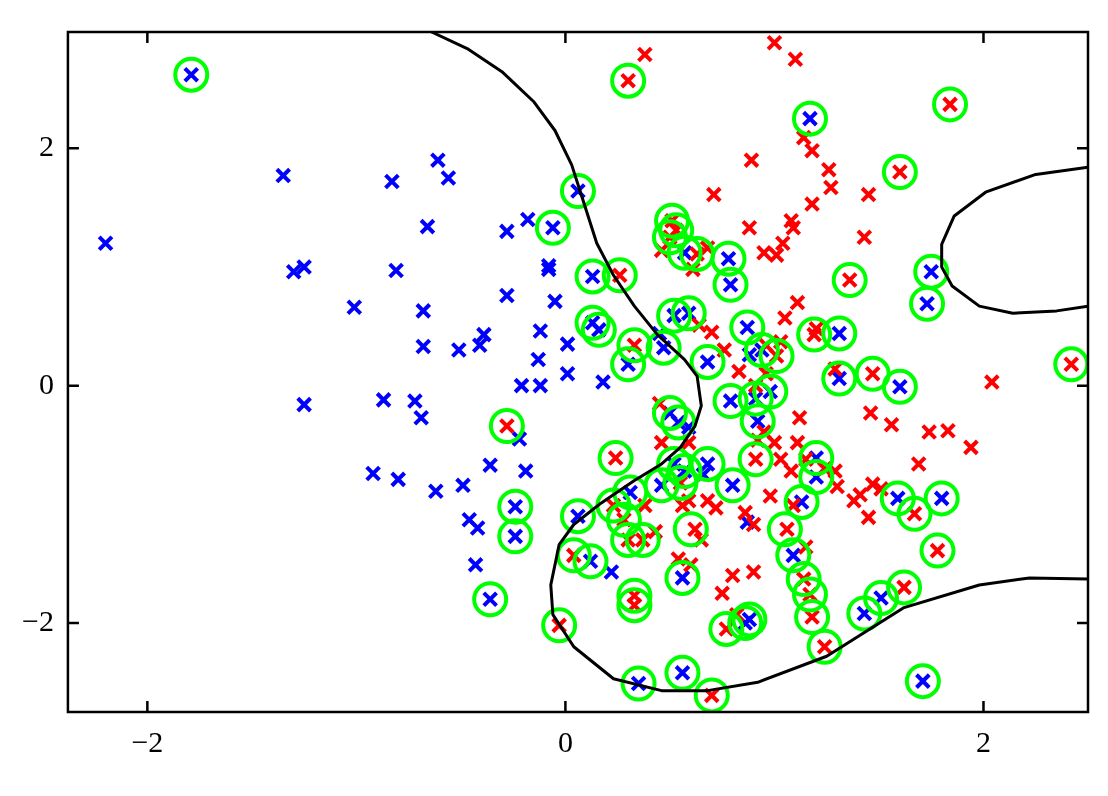 This screenshot has height=796, width=1108. I want to click on x-tick-label: 0, so click(565, 741).